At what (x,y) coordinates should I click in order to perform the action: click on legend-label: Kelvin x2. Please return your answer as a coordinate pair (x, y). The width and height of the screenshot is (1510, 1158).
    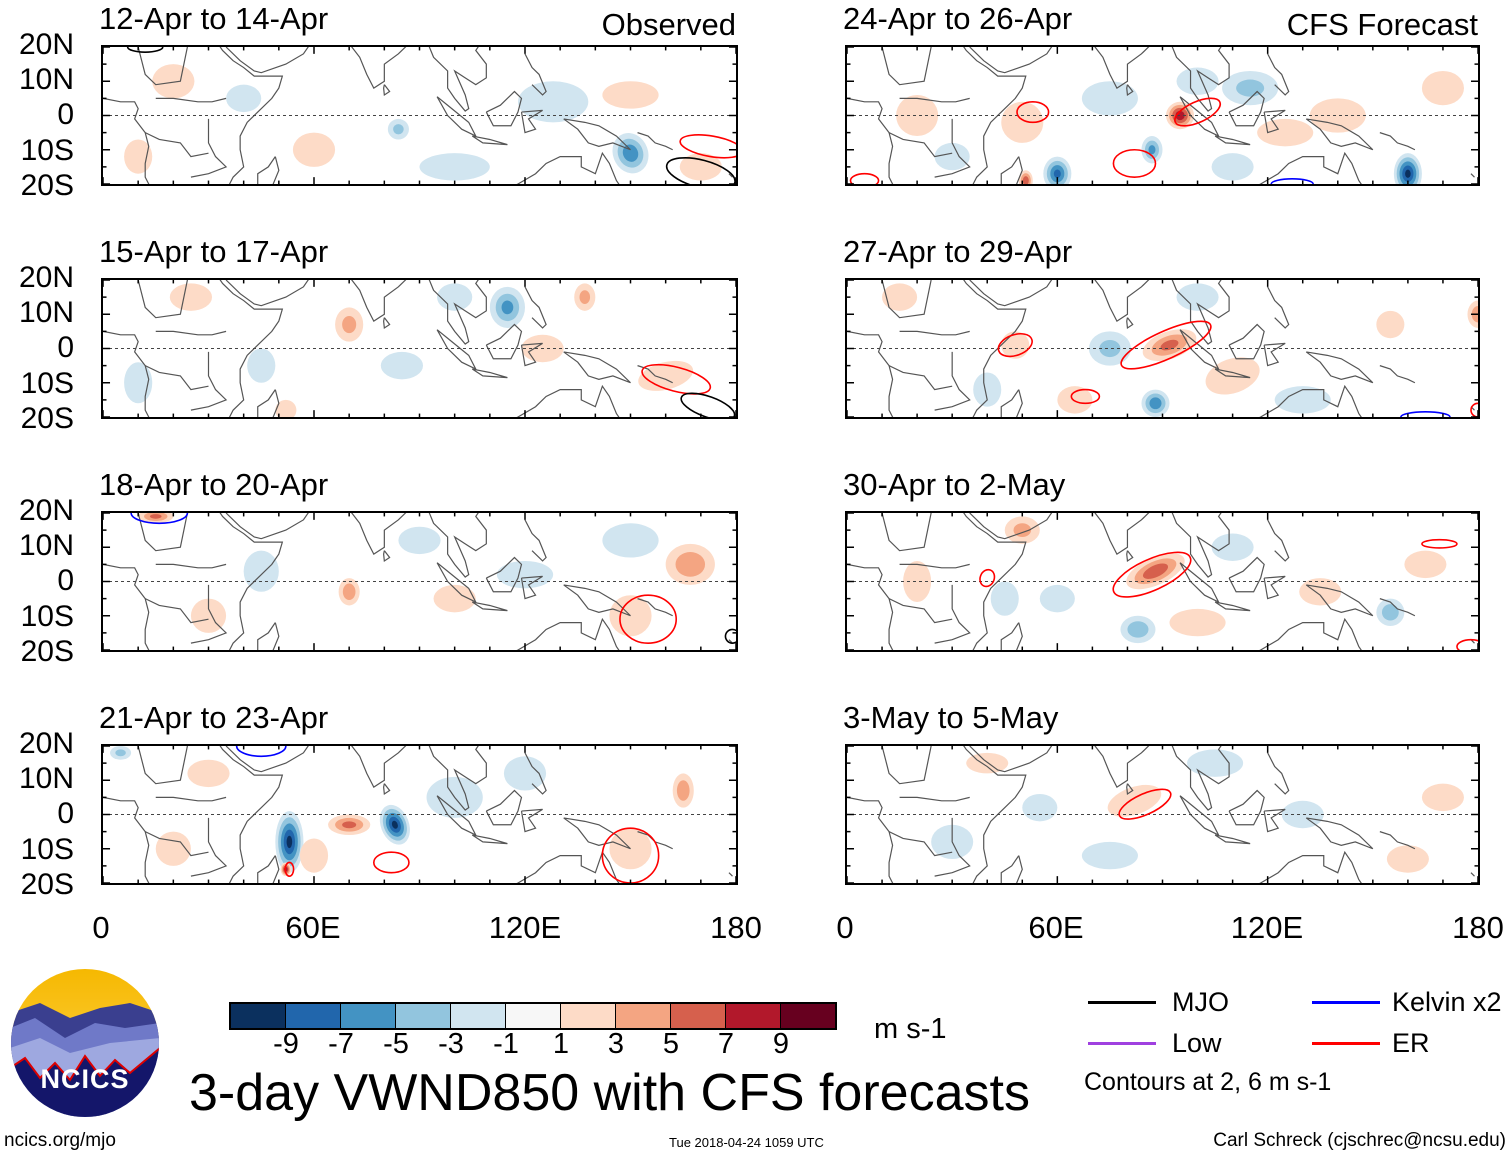
    Looking at the image, I should click on (1447, 1002).